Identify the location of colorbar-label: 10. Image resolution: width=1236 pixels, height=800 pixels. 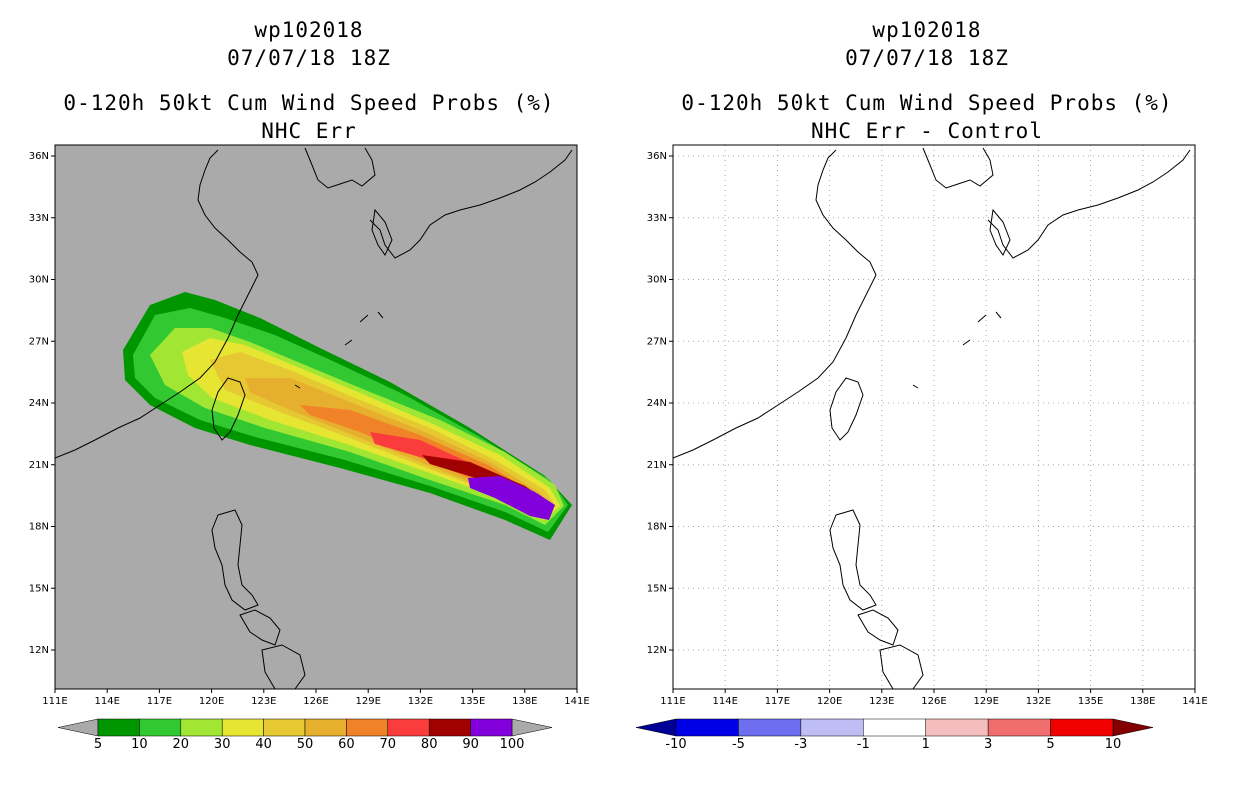
(1113, 744).